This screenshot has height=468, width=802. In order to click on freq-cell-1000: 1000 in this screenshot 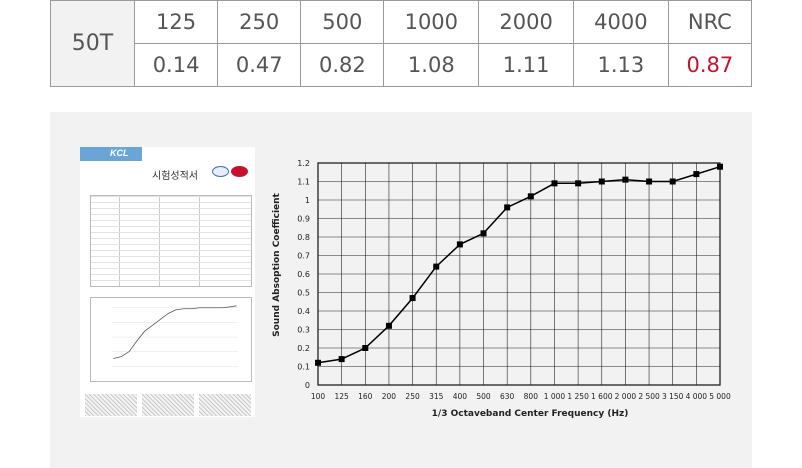, I will do `click(431, 22)`.